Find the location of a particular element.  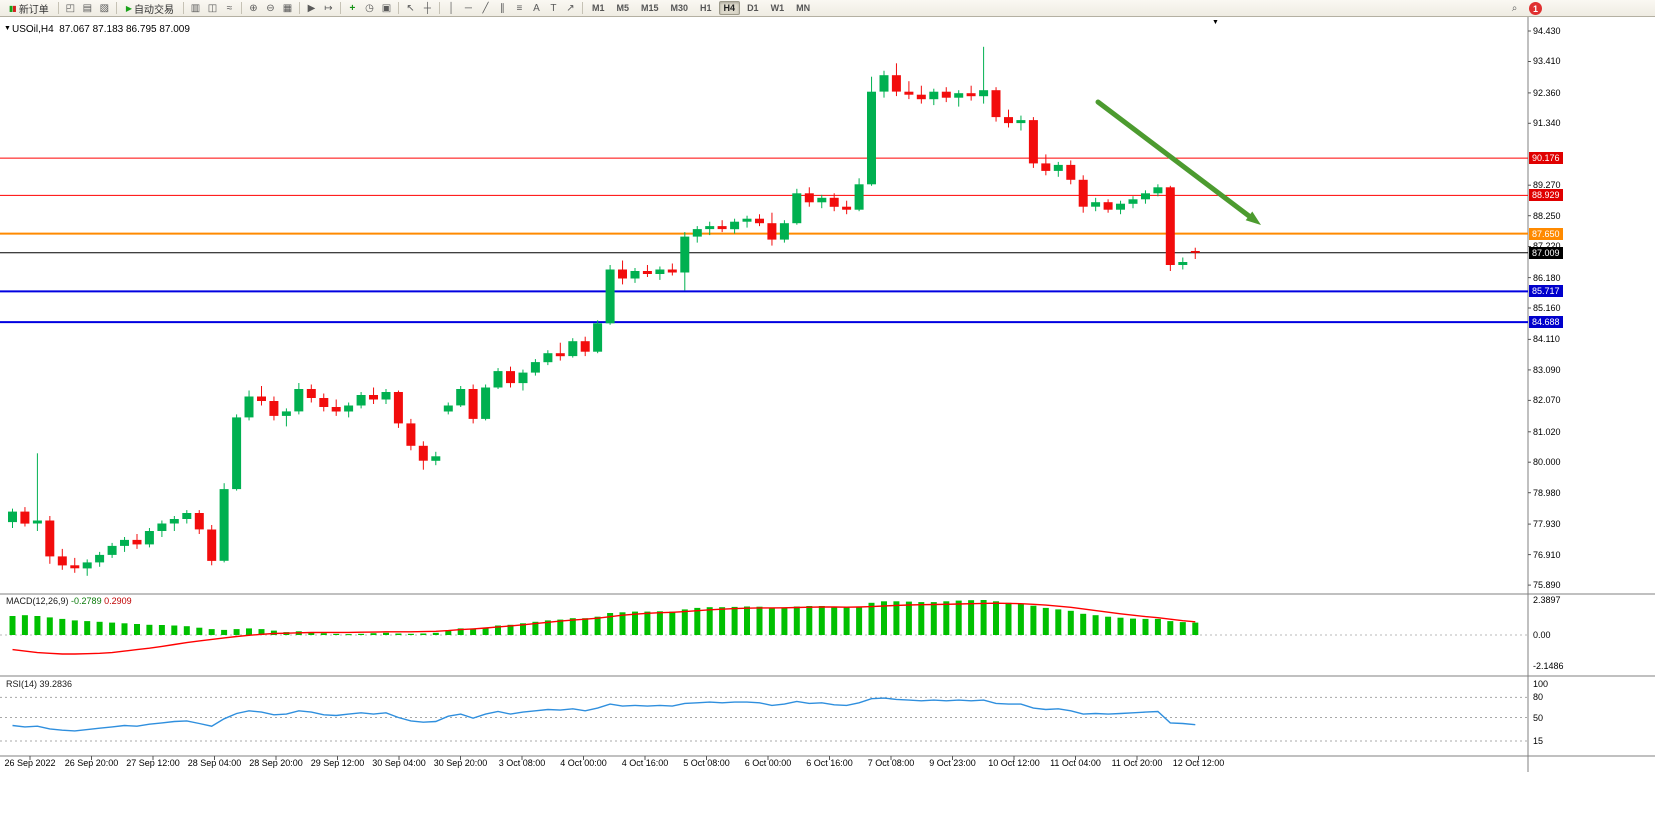

horizontal-line-icon: ─ is located at coordinates (468, 8).